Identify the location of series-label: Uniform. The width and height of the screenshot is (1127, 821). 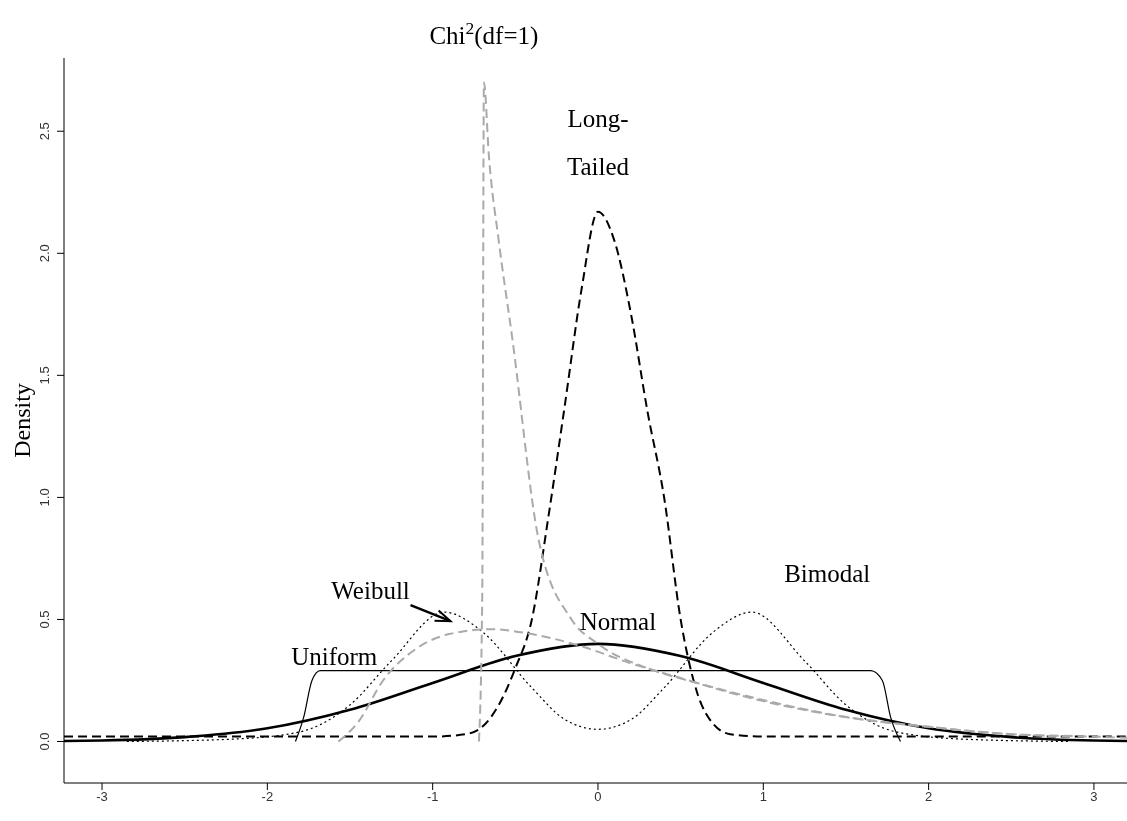
(334, 656).